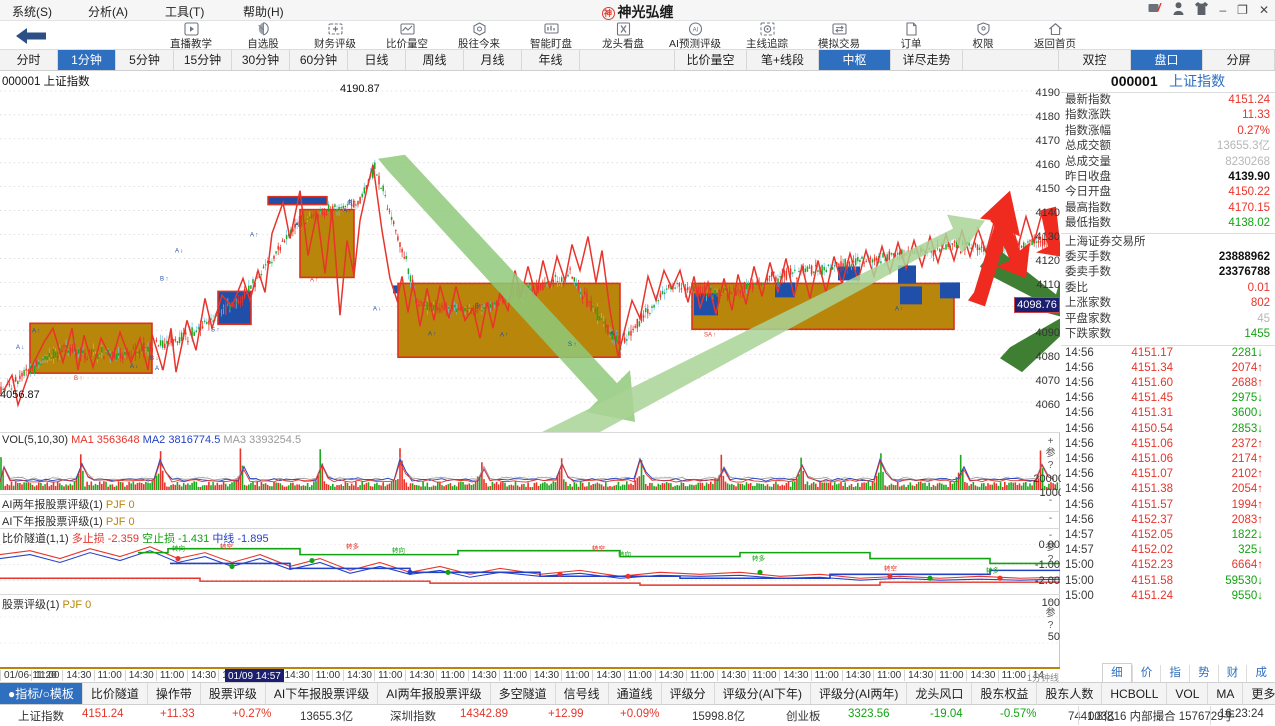 This screenshot has height=726, width=1275. What do you see at coordinates (493, 60) in the screenshot?
I see `period-tab-monthly: 月线` at bounding box center [493, 60].